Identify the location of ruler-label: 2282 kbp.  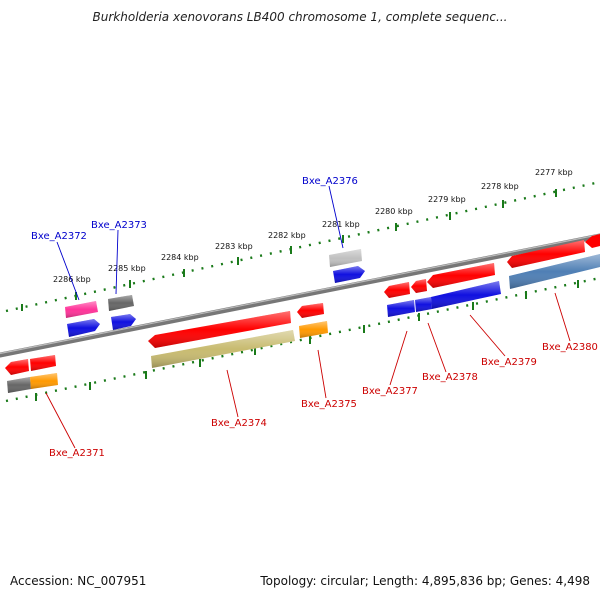
(287, 235).